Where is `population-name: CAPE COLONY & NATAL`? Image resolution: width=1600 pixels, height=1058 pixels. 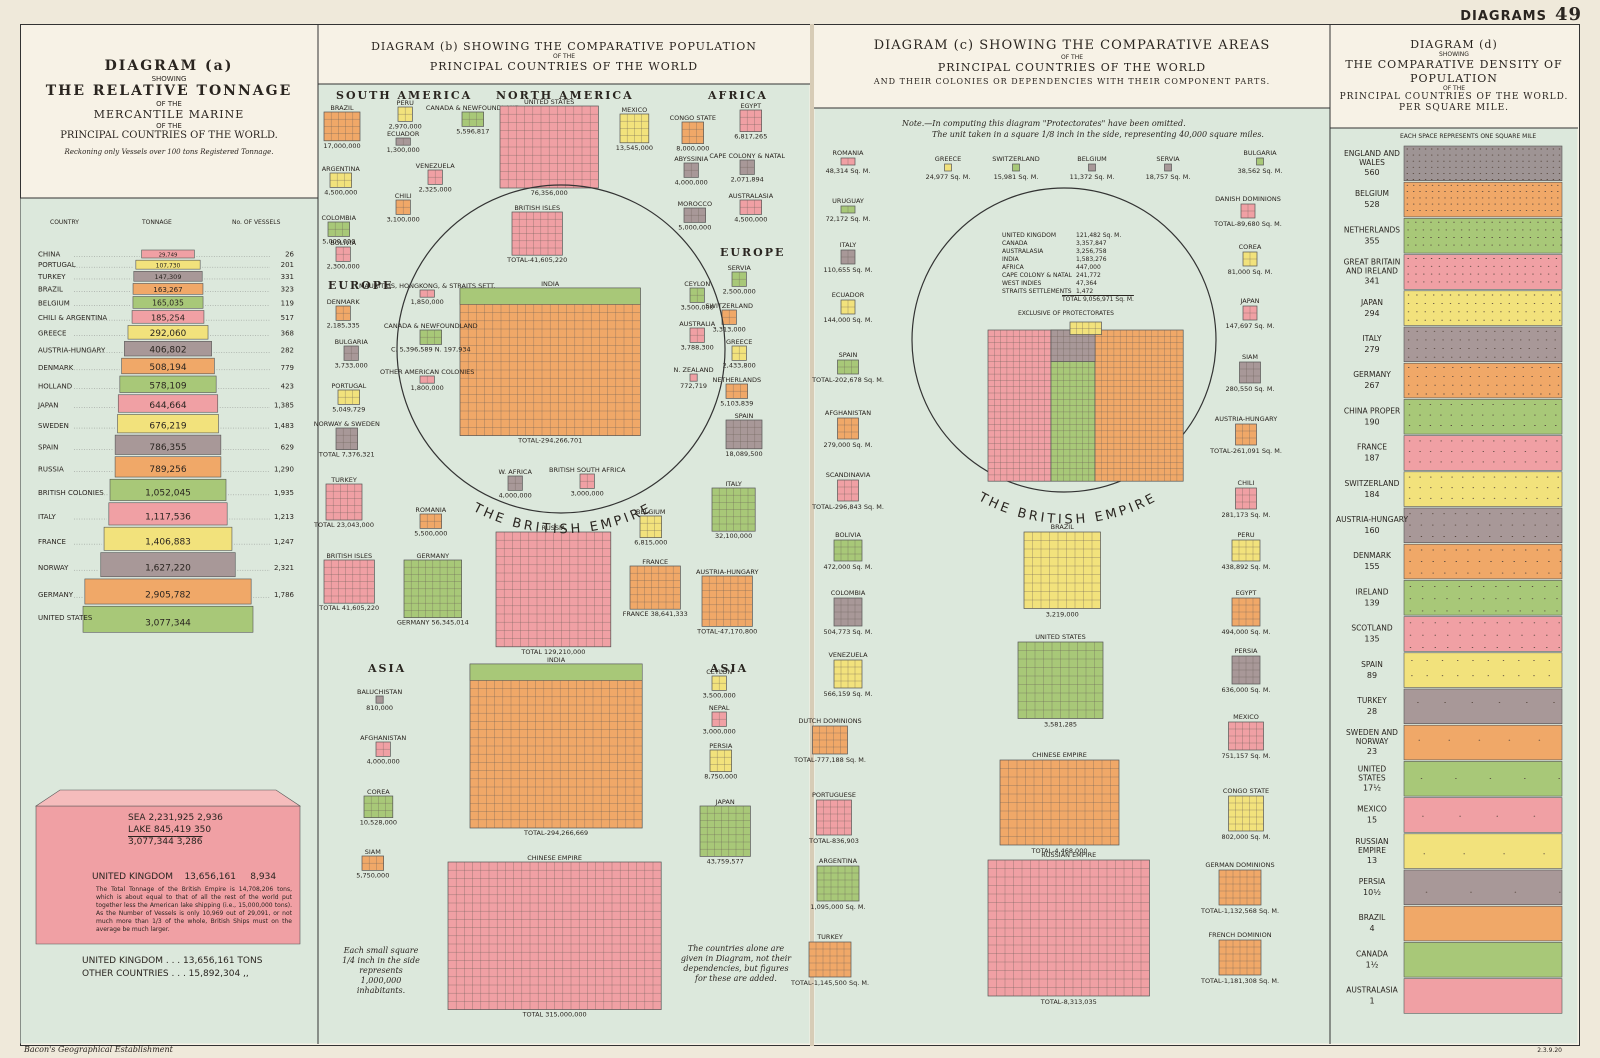 population-name: CAPE COLONY & NATAL is located at coordinates (747, 156).